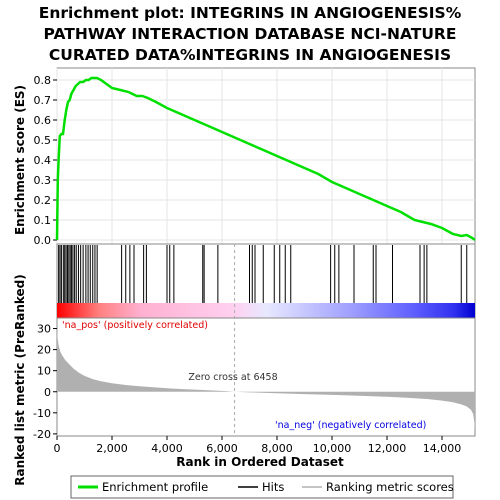 The height and width of the screenshot is (500, 500). I want to click on hit-lines, so click(263, 274).